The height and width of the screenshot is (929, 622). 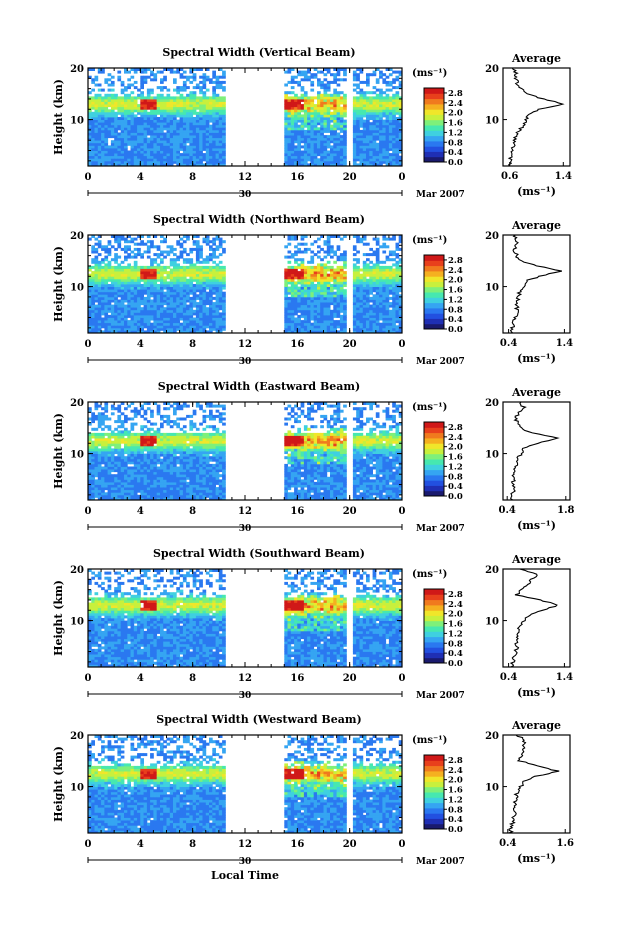 I want to click on colorbar-swatch, so click(x=434, y=133).